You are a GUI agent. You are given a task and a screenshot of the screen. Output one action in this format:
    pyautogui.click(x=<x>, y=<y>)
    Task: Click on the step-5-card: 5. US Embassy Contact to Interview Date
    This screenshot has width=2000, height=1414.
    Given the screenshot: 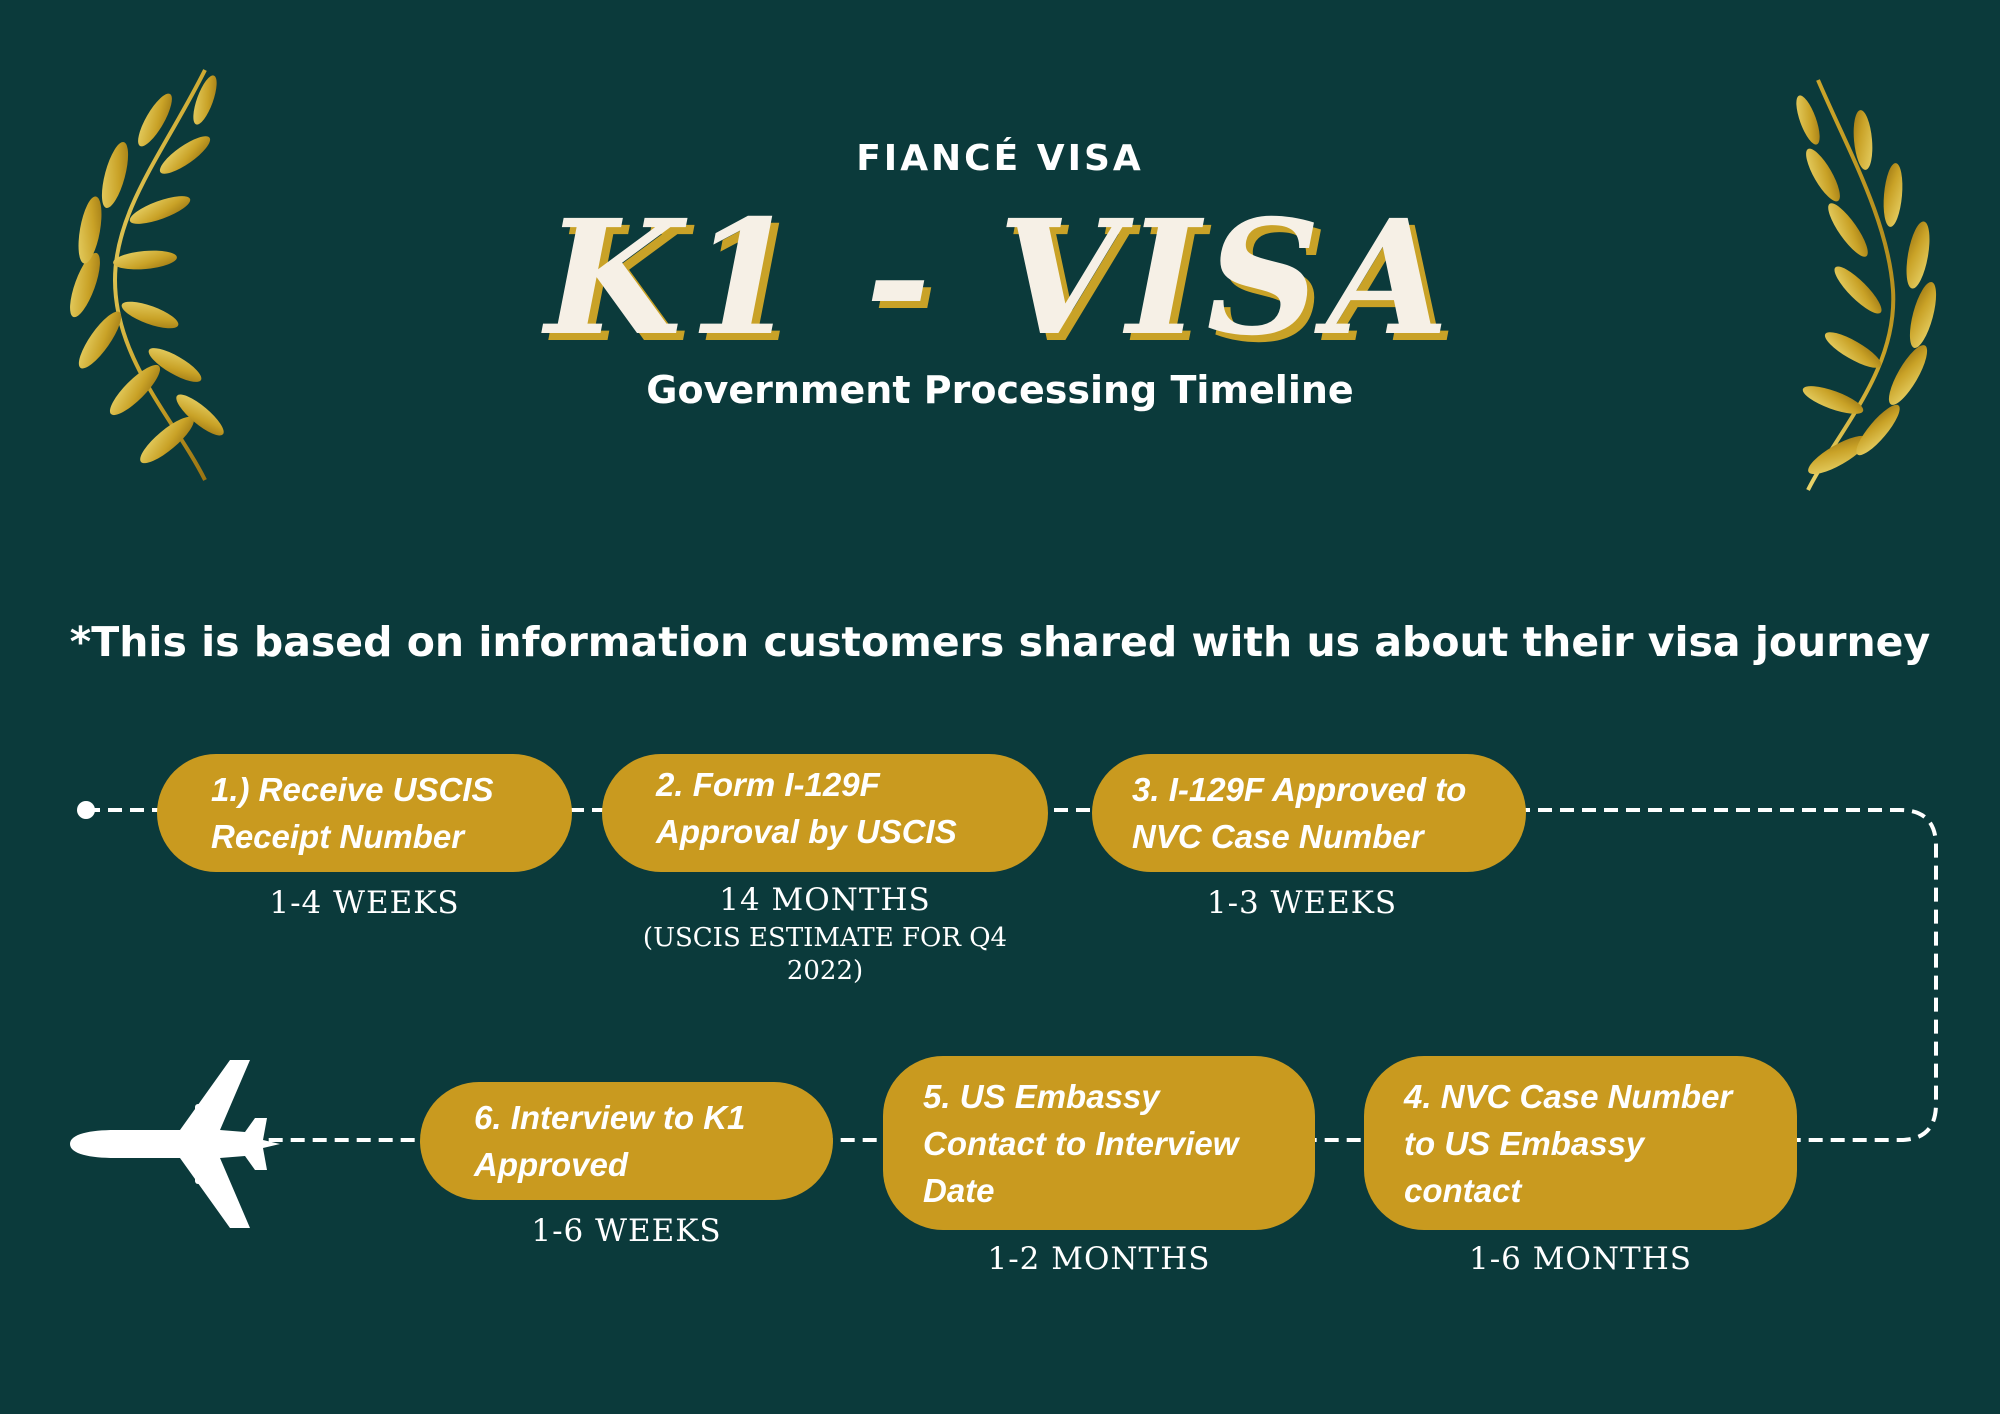 What is the action you would take?
    pyautogui.click(x=1099, y=1143)
    